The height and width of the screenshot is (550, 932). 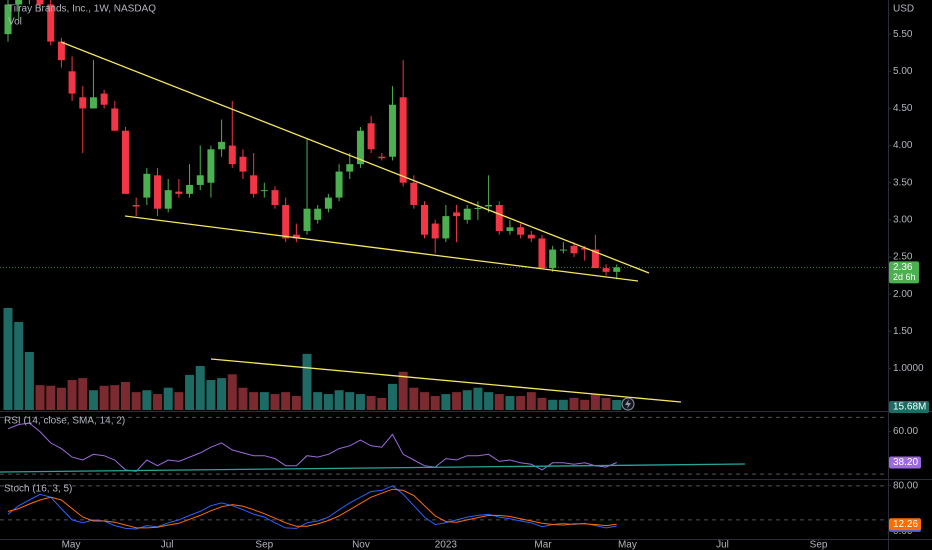 What do you see at coordinates (446, 545) in the screenshot?
I see `x-tick-label: 2023` at bounding box center [446, 545].